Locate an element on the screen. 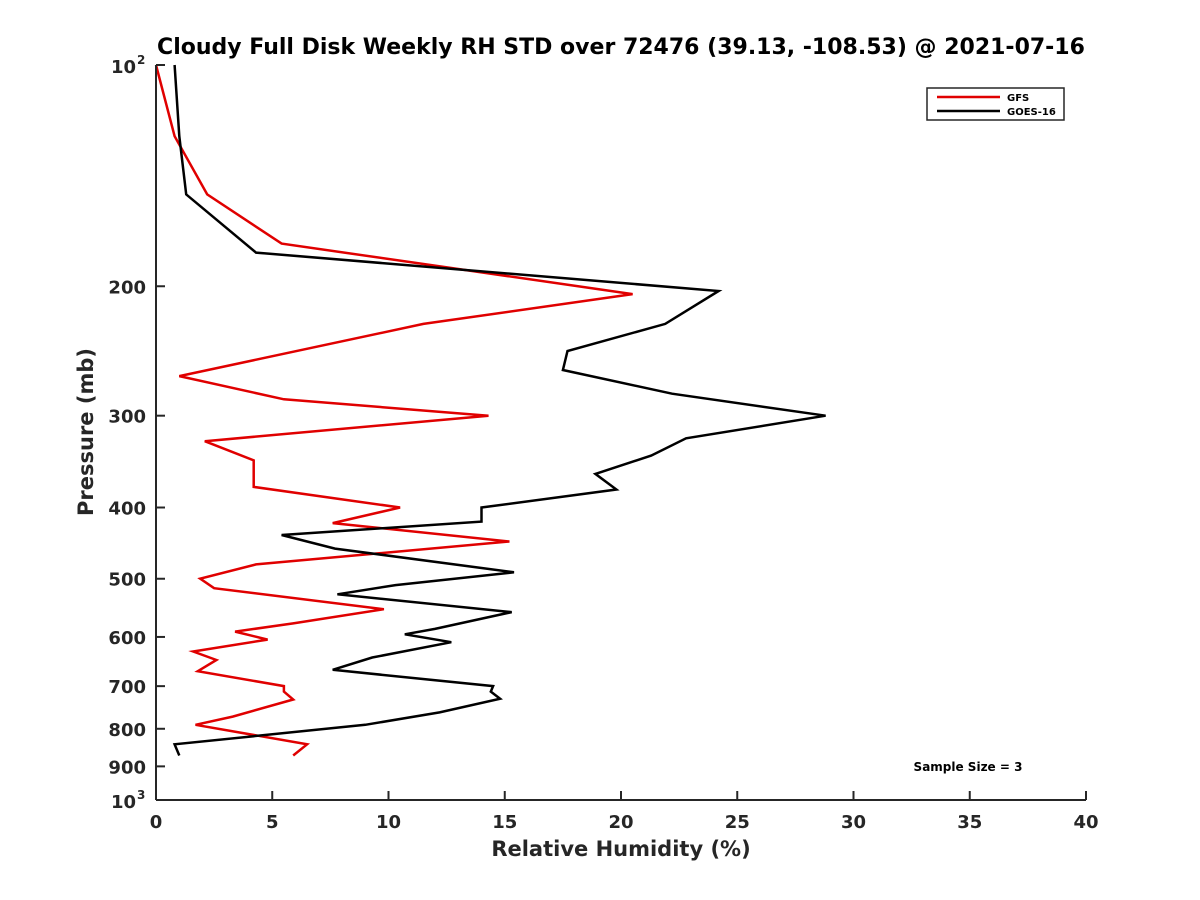 This screenshot has height=900, width=1200. y-tick-label: 600 is located at coordinates (127, 638).